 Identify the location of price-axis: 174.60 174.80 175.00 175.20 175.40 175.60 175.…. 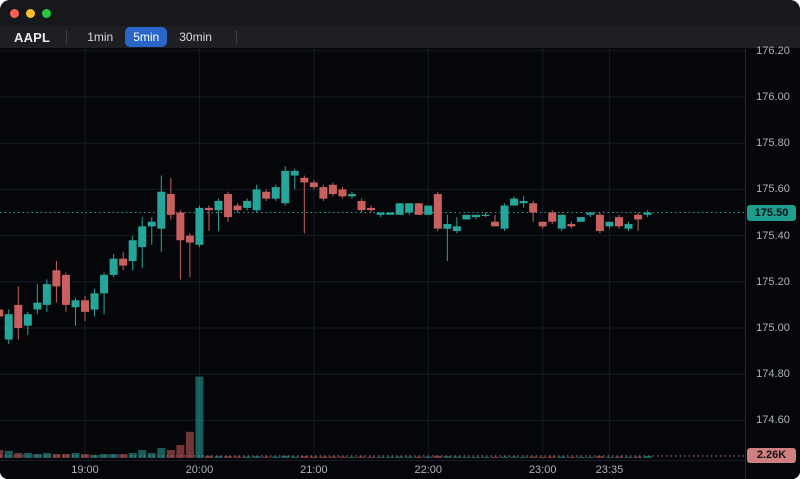
(772, 262).